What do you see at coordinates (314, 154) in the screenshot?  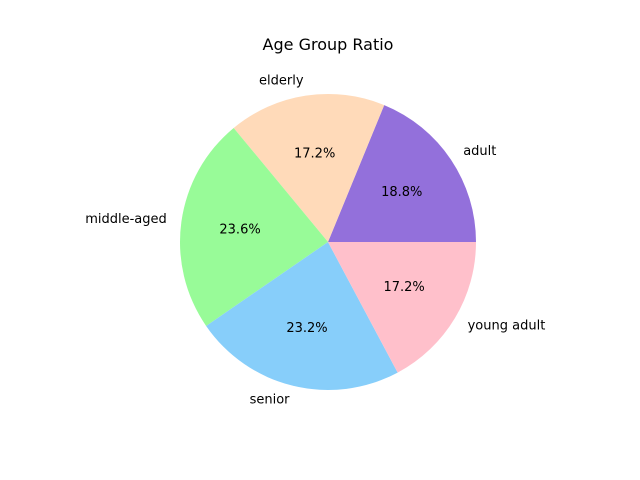 I see `slice-percent-elderly: 17.2%` at bounding box center [314, 154].